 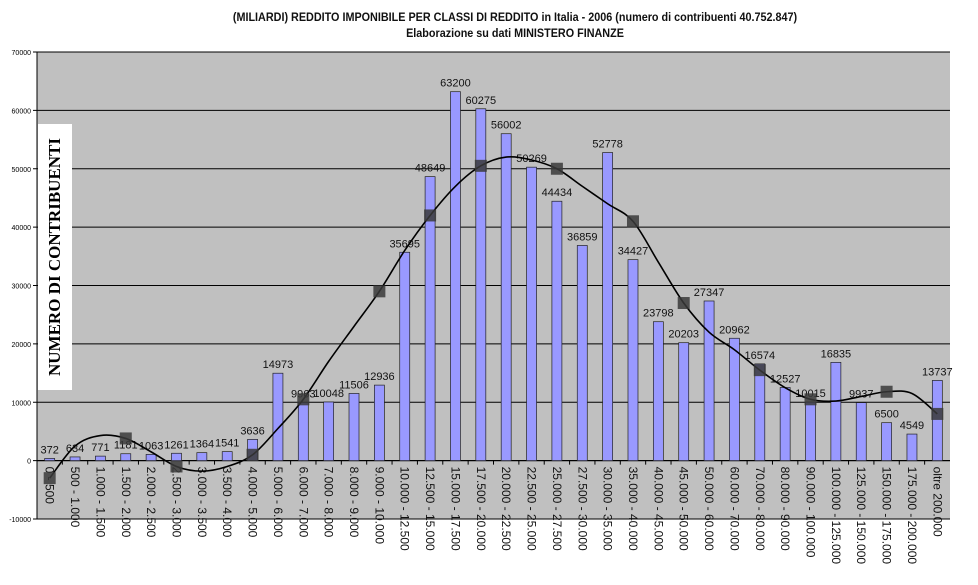 What do you see at coordinates (22, 345) in the screenshot?
I see `y-tick-label: 20000` at bounding box center [22, 345].